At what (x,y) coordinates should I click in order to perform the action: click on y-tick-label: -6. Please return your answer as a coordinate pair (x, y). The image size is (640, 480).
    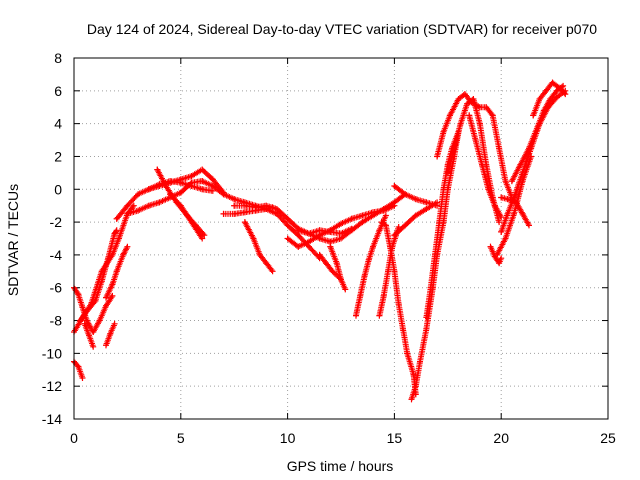
    Looking at the image, I should click on (56, 288).